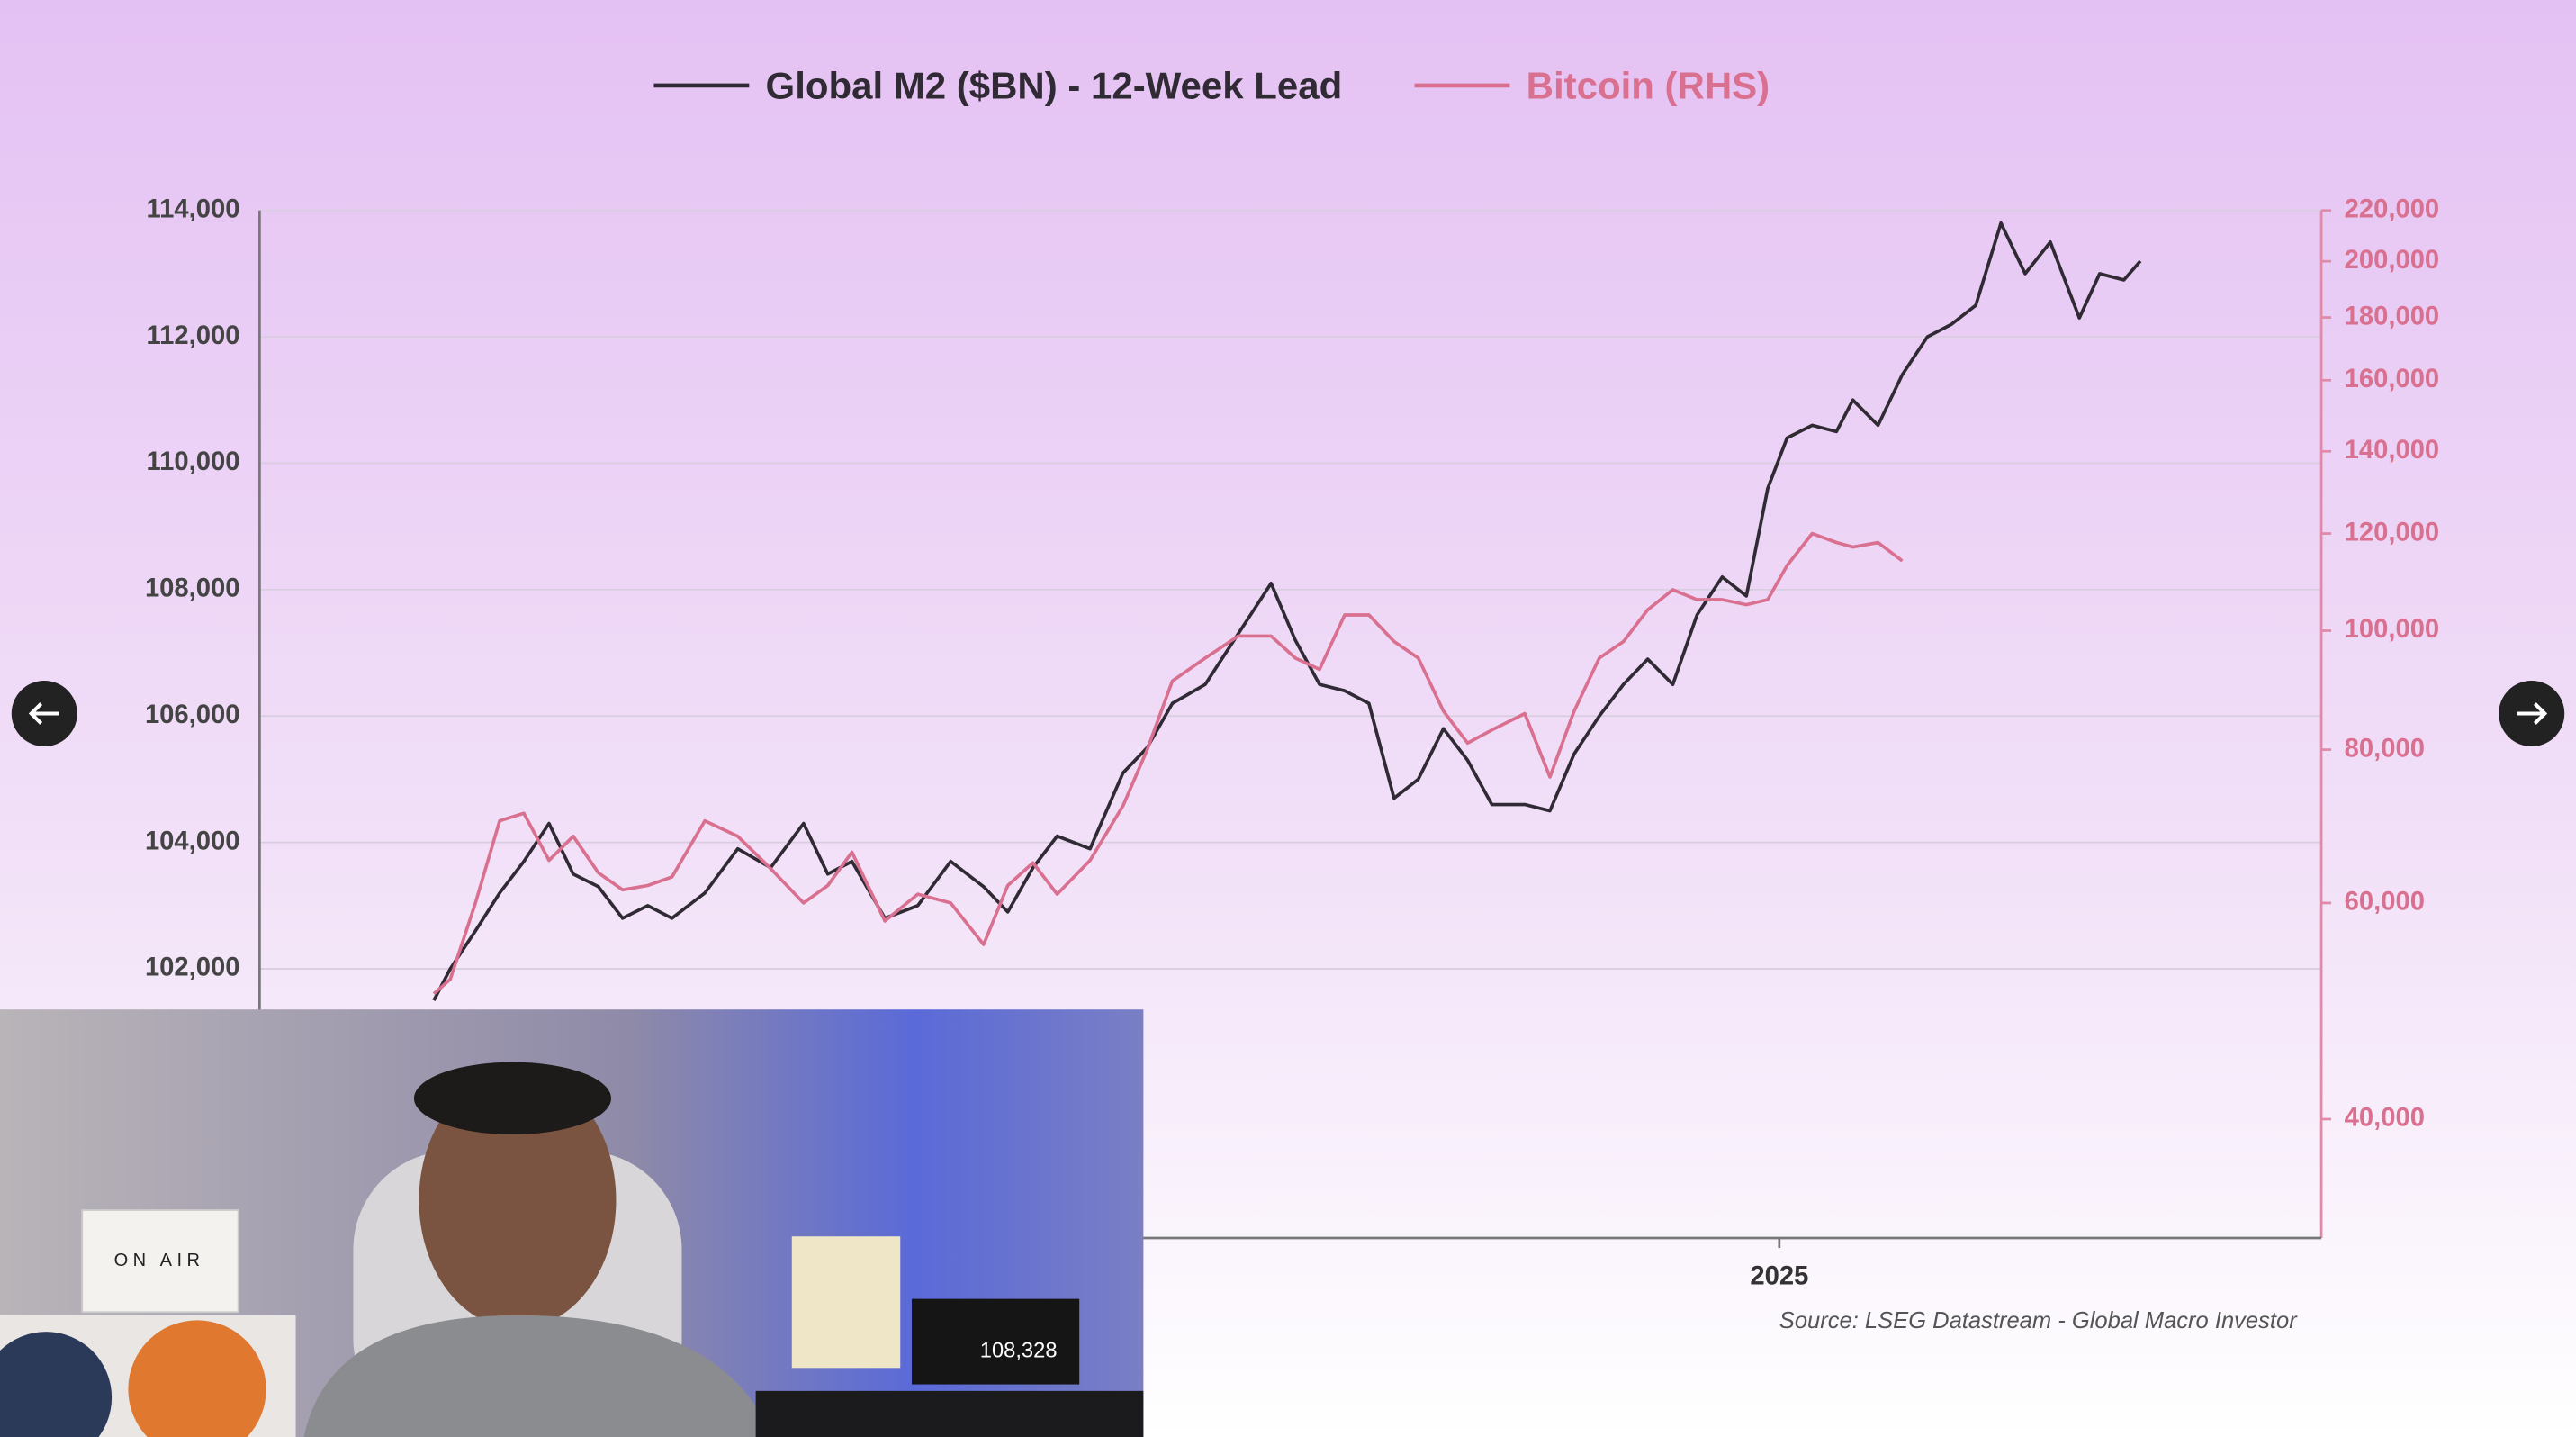  What do you see at coordinates (949, 1413) in the screenshot?
I see `desk` at bounding box center [949, 1413].